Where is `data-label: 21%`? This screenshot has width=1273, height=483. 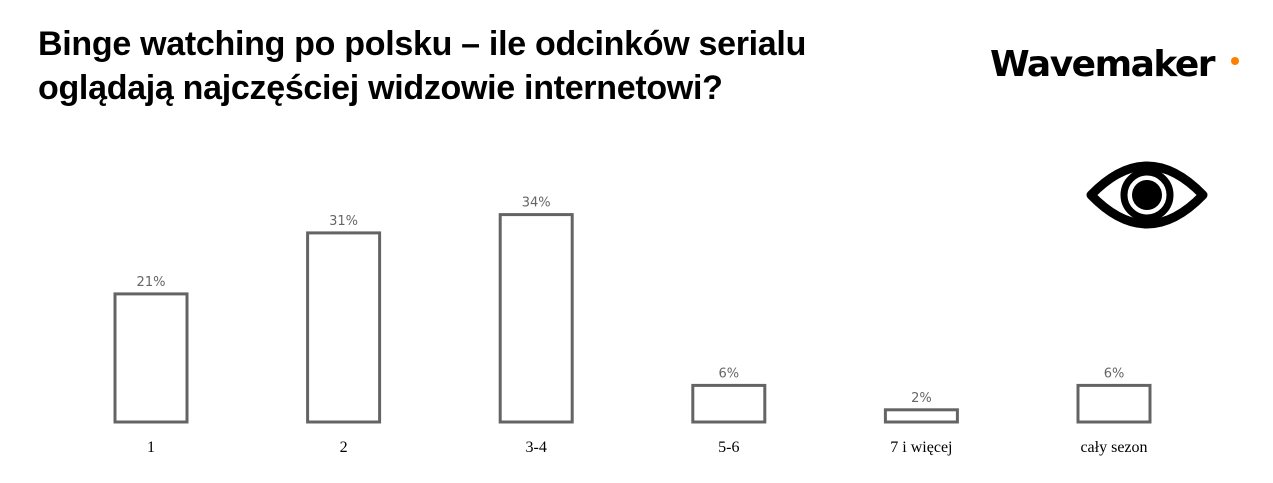 data-label: 21% is located at coordinates (151, 282).